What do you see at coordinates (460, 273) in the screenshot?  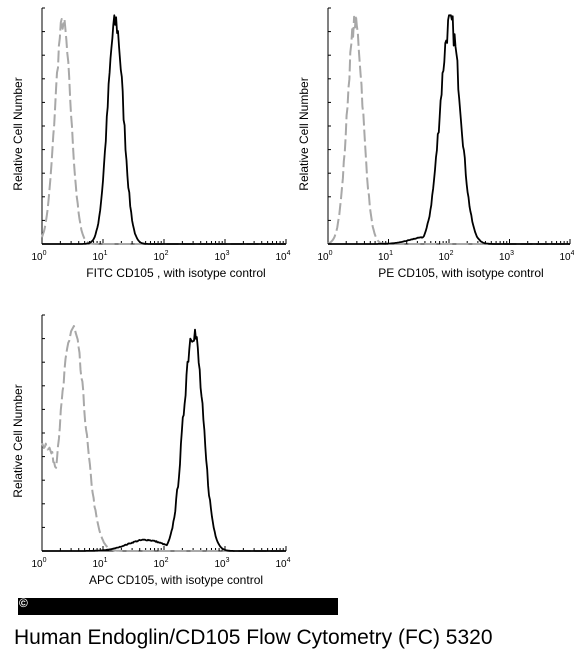 I see `x-axis-label: PE CD105, with isotype control` at bounding box center [460, 273].